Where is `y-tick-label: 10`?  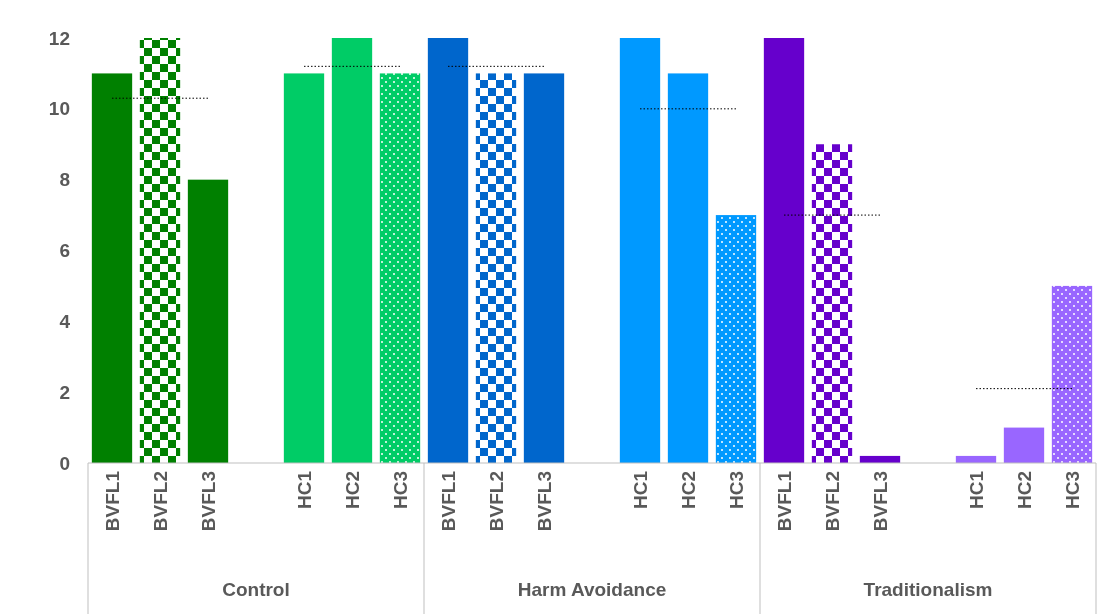
y-tick-label: 10 is located at coordinates (59, 109).